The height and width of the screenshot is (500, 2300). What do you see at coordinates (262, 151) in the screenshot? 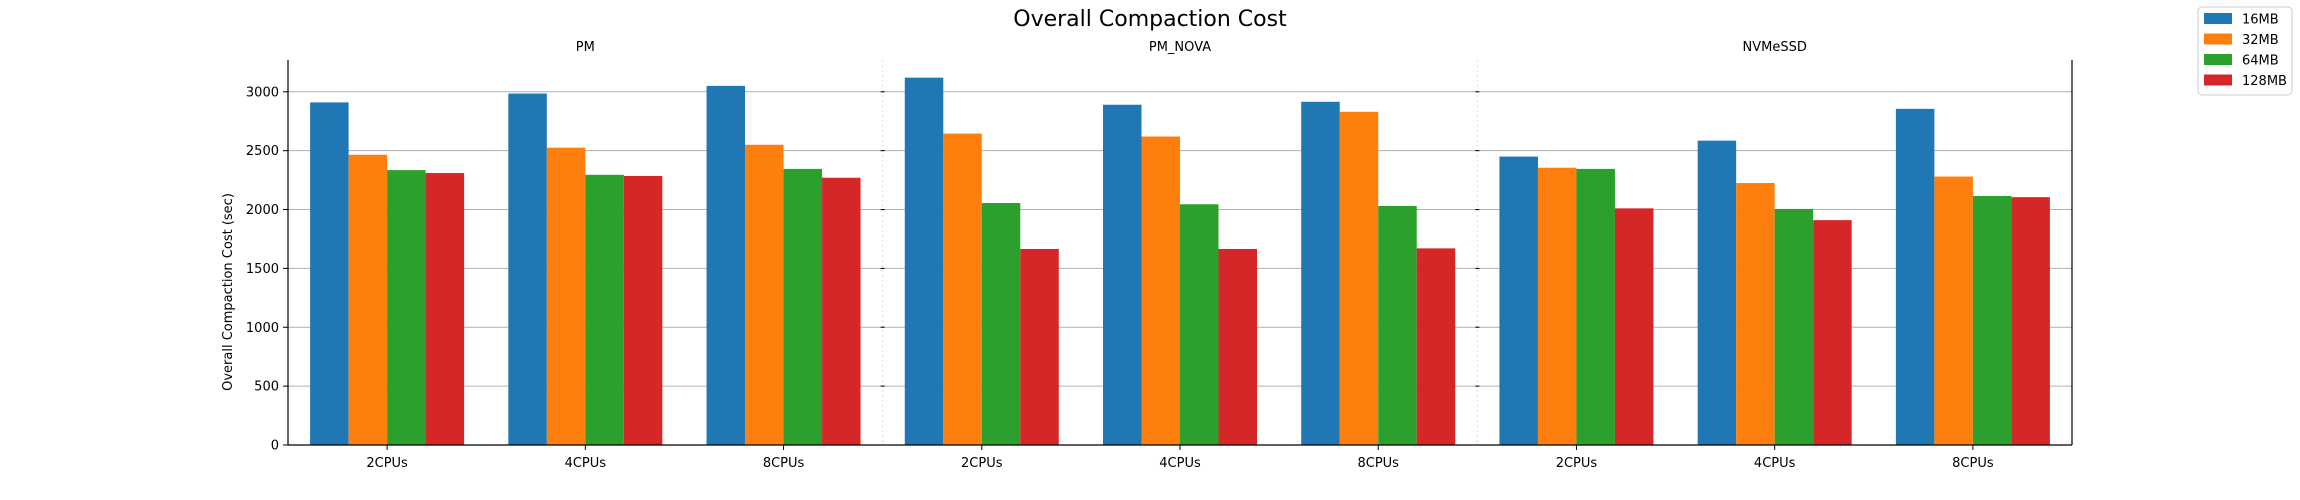
I see `y-tick-label: 2500` at bounding box center [262, 151].